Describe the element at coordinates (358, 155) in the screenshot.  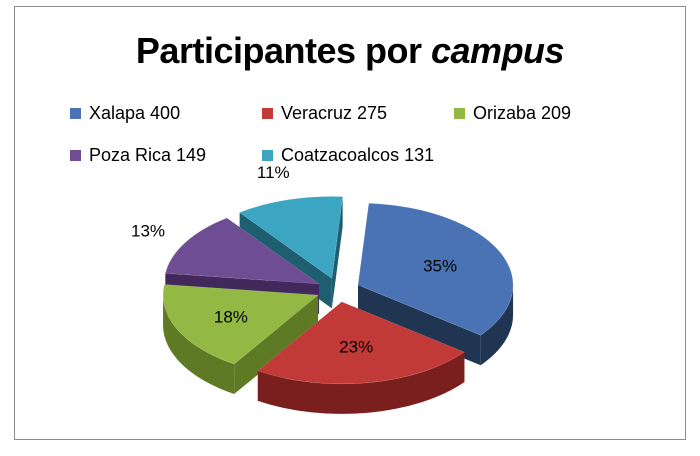
I see `legend-label-coatzacoalcos: Coatzacoalcos 131` at that location.